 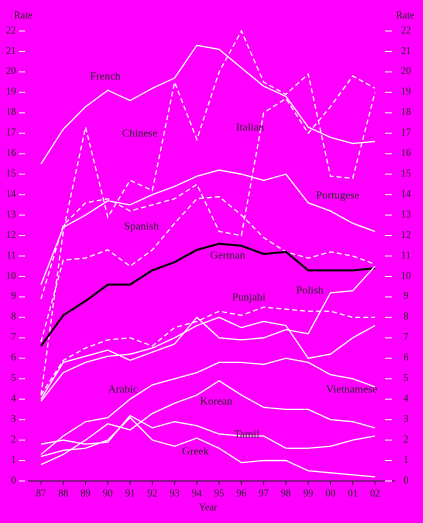 I want to click on x-tick-label: 02, so click(x=375, y=493).